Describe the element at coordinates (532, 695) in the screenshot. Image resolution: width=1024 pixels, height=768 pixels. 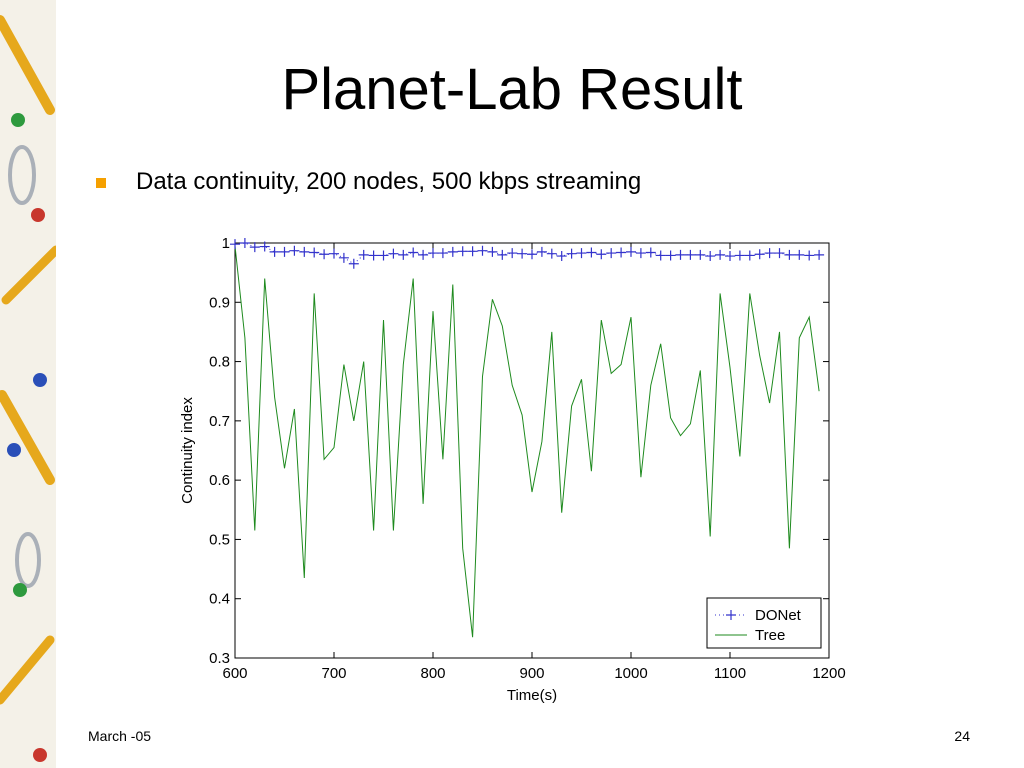
I see `x-axis-label: Time(s)` at that location.